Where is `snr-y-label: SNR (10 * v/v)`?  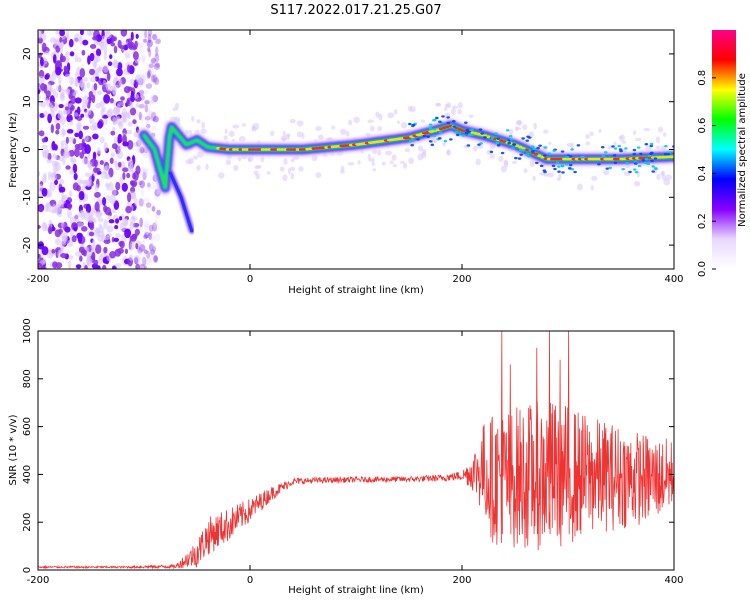
snr-y-label: SNR (10 * v/v) is located at coordinates (13, 449).